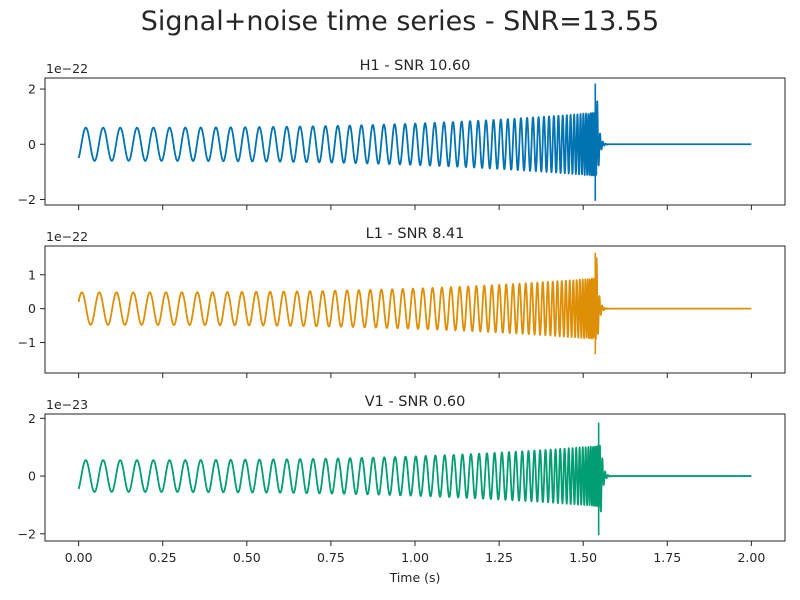 This screenshot has height=600, width=800. What do you see at coordinates (415, 557) in the screenshot?
I see `xtick-label: 1.00` at bounding box center [415, 557].